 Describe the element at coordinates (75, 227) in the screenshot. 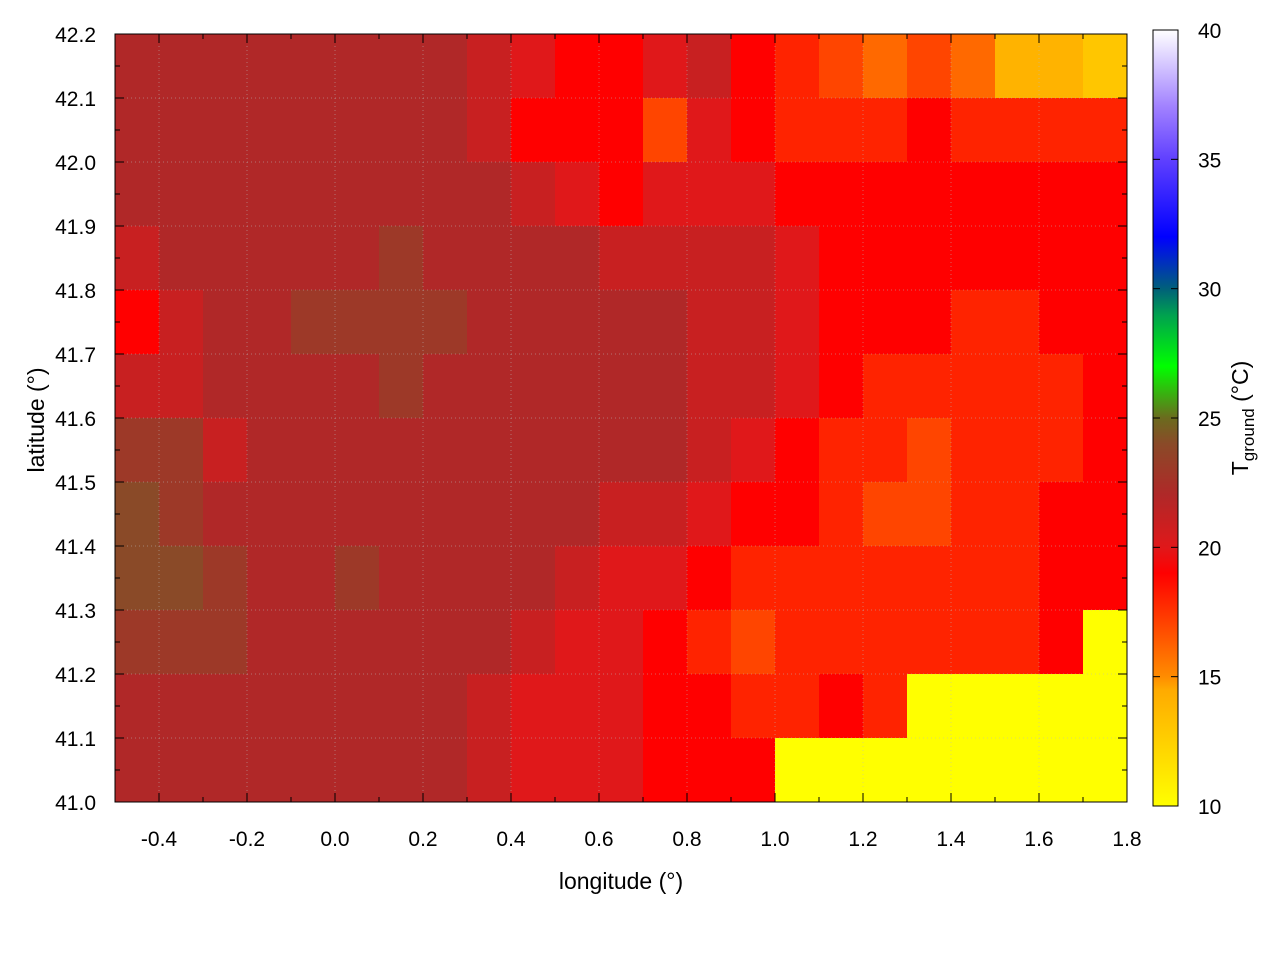

I see `y-tick-label: 41.9` at that location.